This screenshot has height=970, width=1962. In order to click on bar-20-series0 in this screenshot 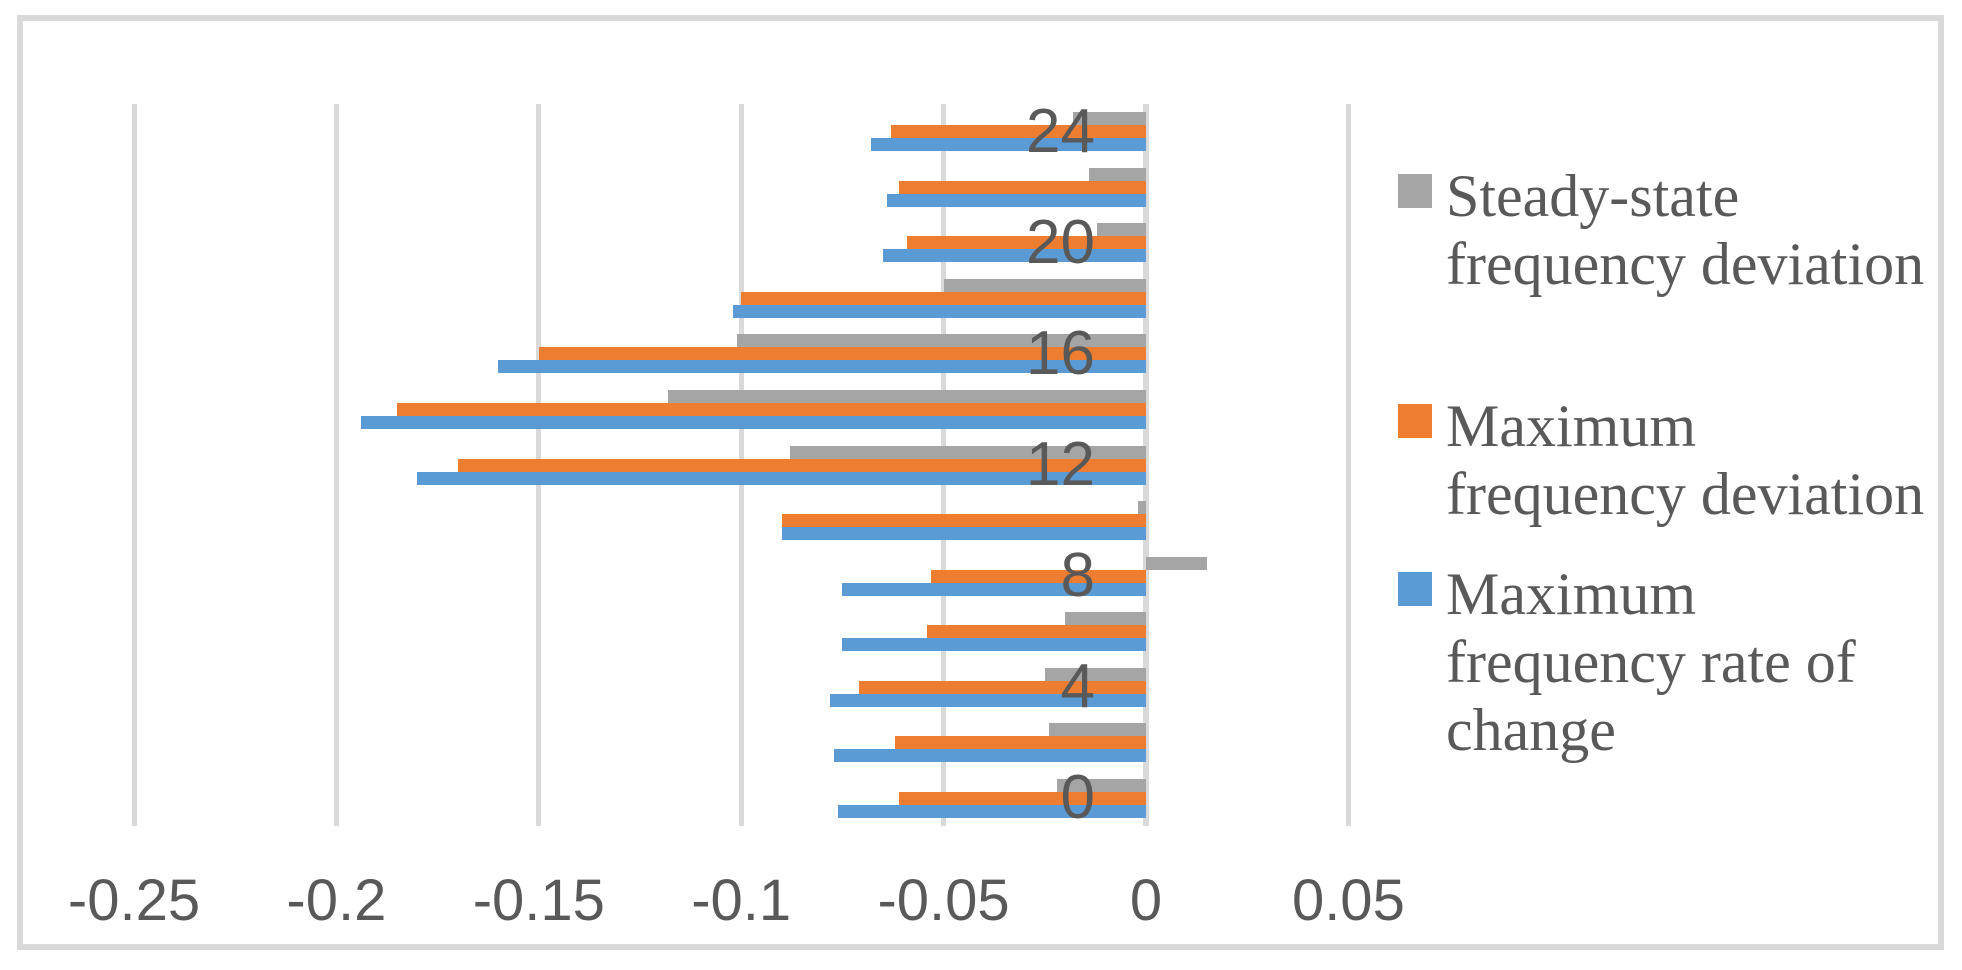, I will do `click(1121, 230)`.